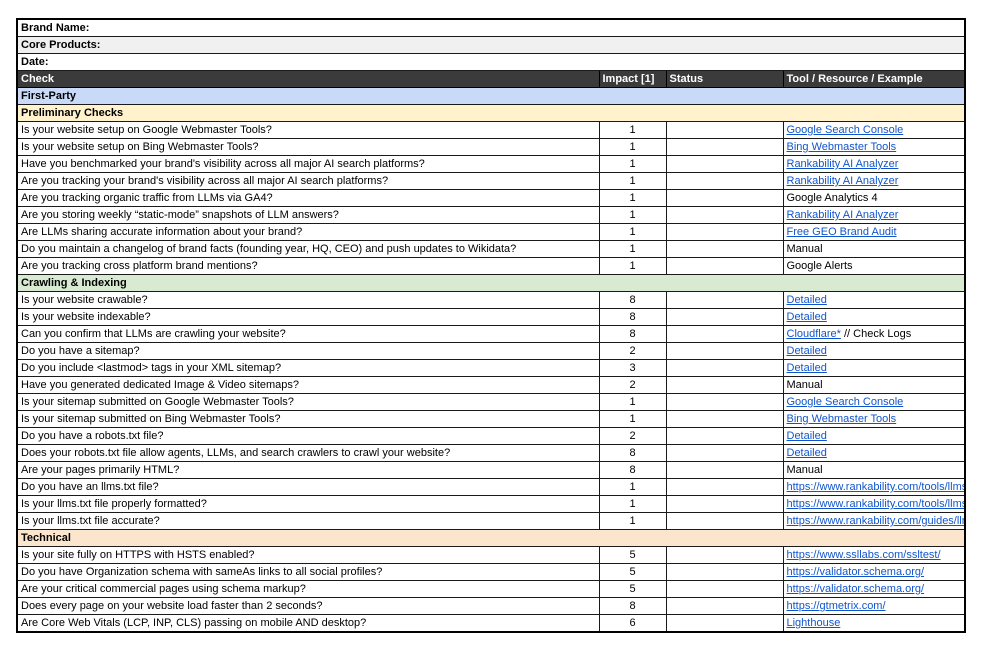 Image resolution: width=982 pixels, height=645 pixels. What do you see at coordinates (632, 351) in the screenshot?
I see `impact-value-cell: 2` at bounding box center [632, 351].